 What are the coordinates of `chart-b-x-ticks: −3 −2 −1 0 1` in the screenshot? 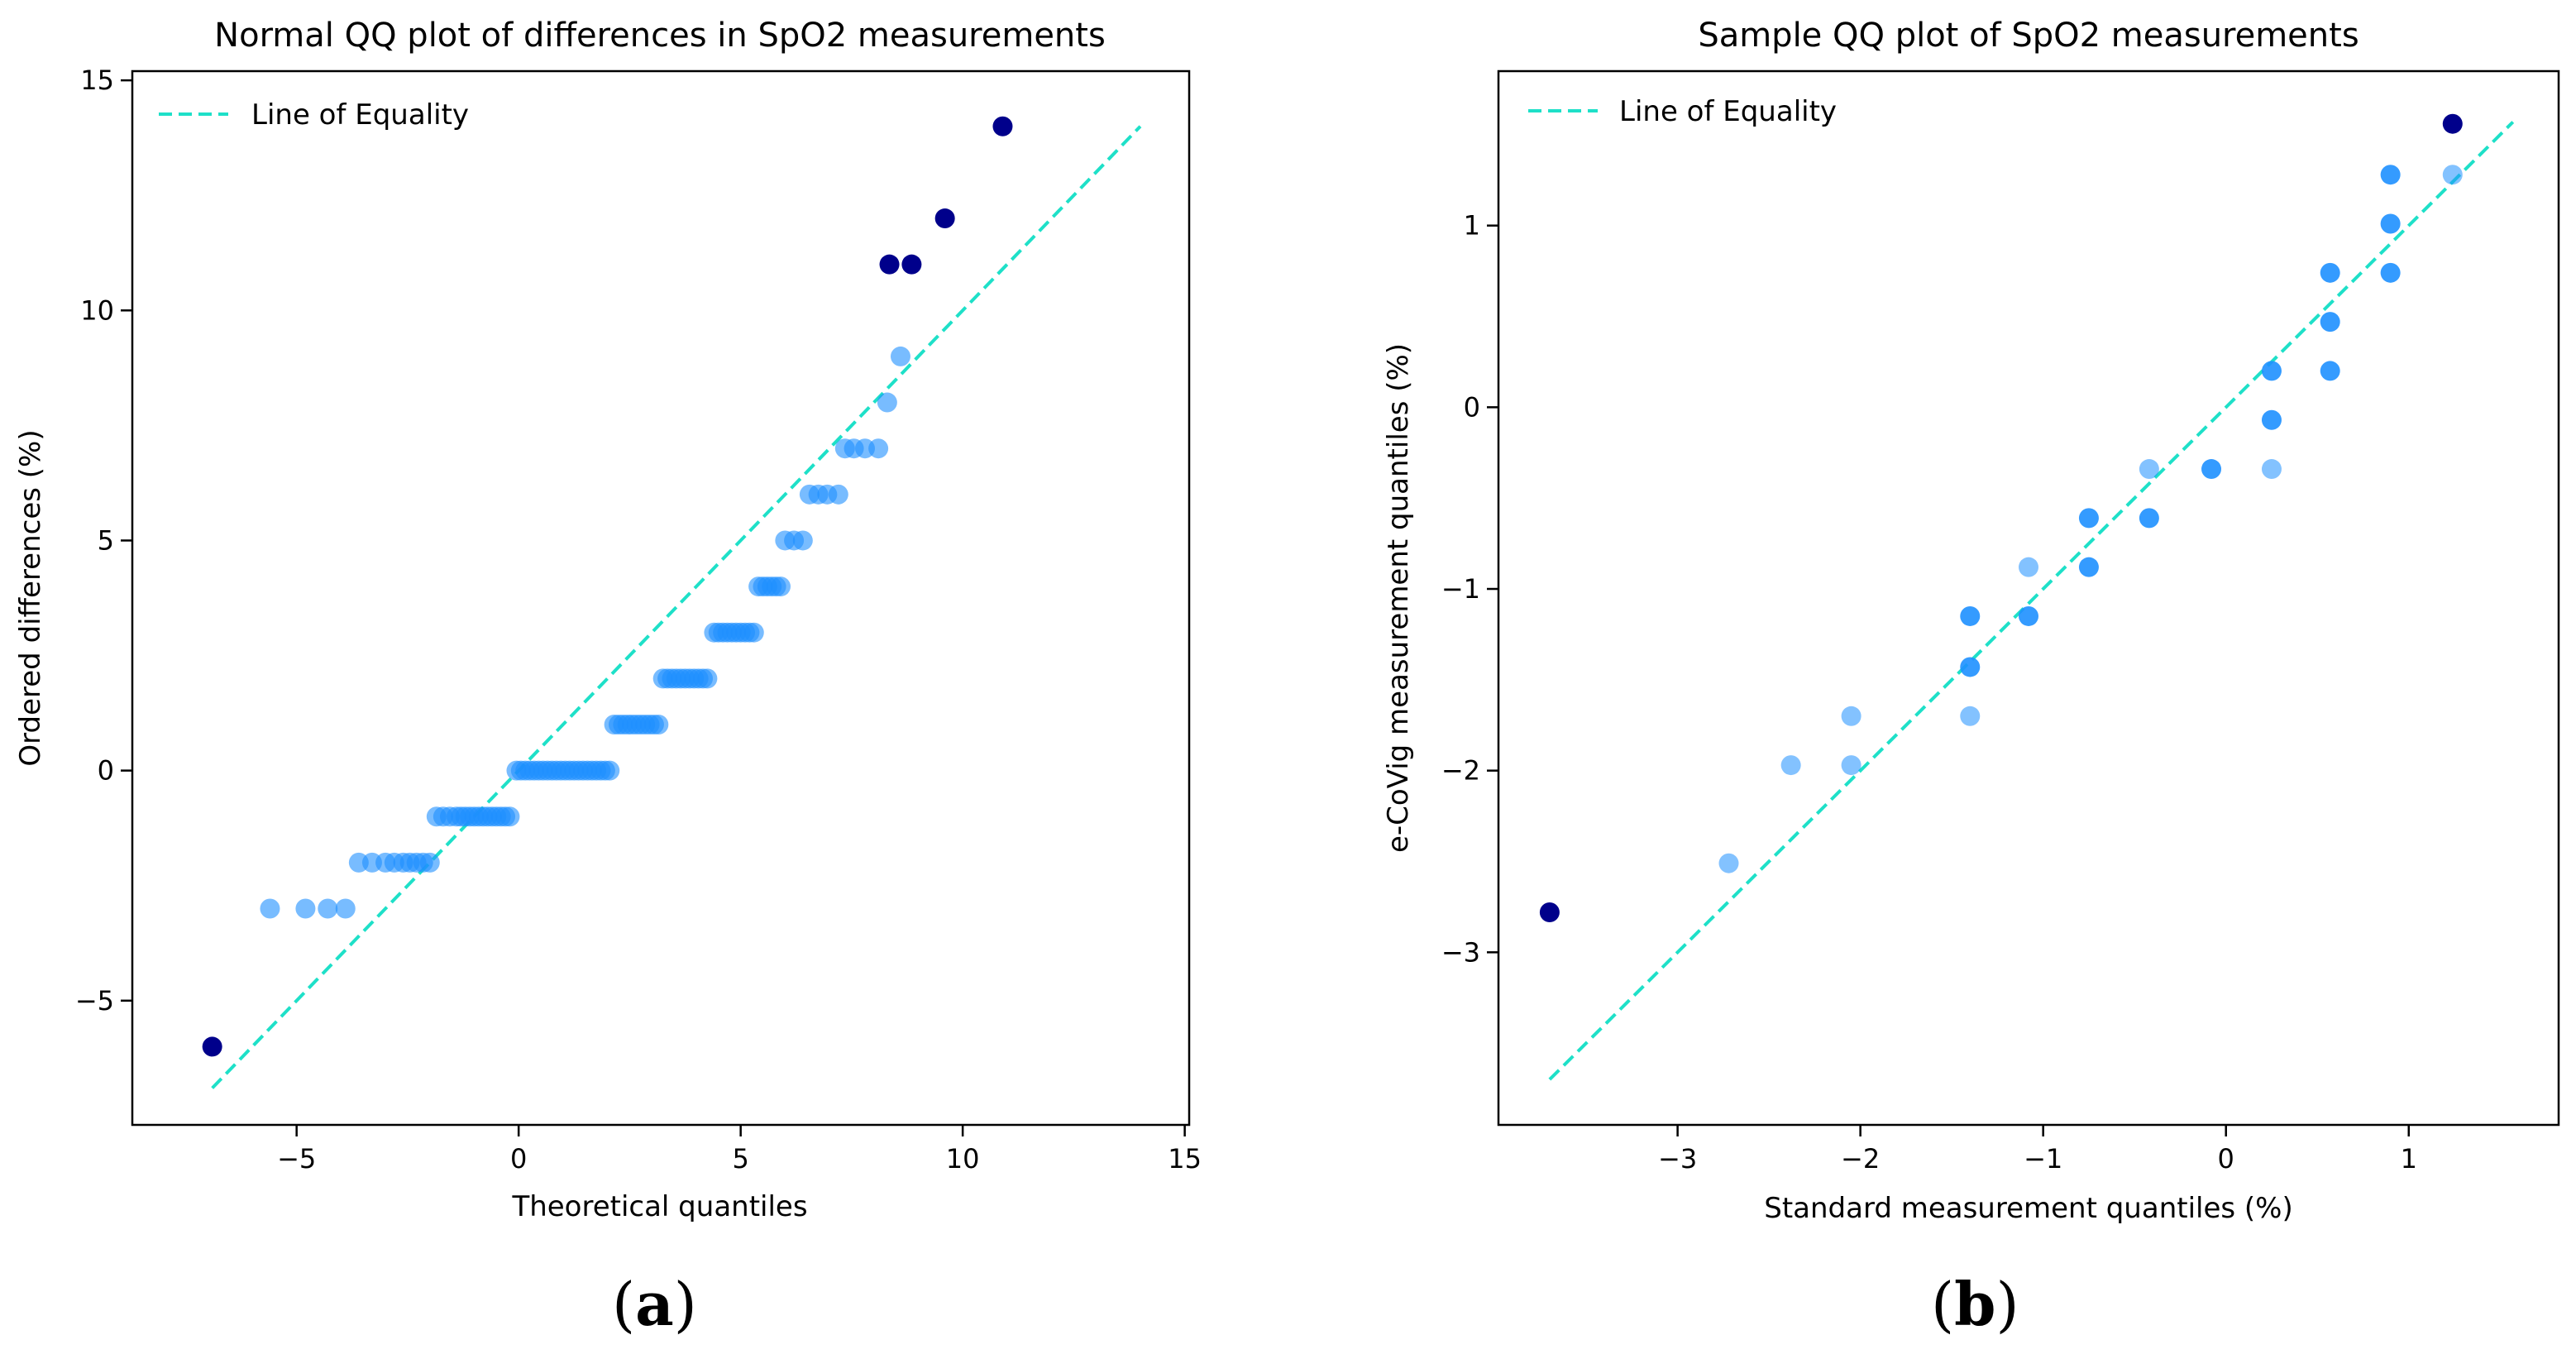 It's located at (2038, 1150).